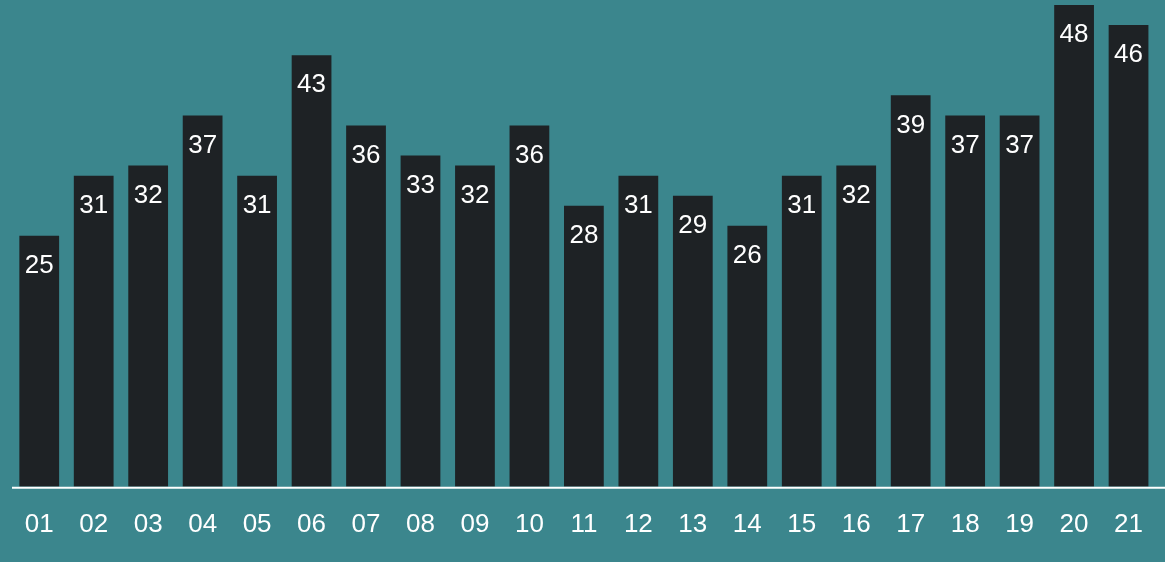 This screenshot has height=562, width=1165. Describe the element at coordinates (39, 264) in the screenshot. I see `data-label: 25` at that location.